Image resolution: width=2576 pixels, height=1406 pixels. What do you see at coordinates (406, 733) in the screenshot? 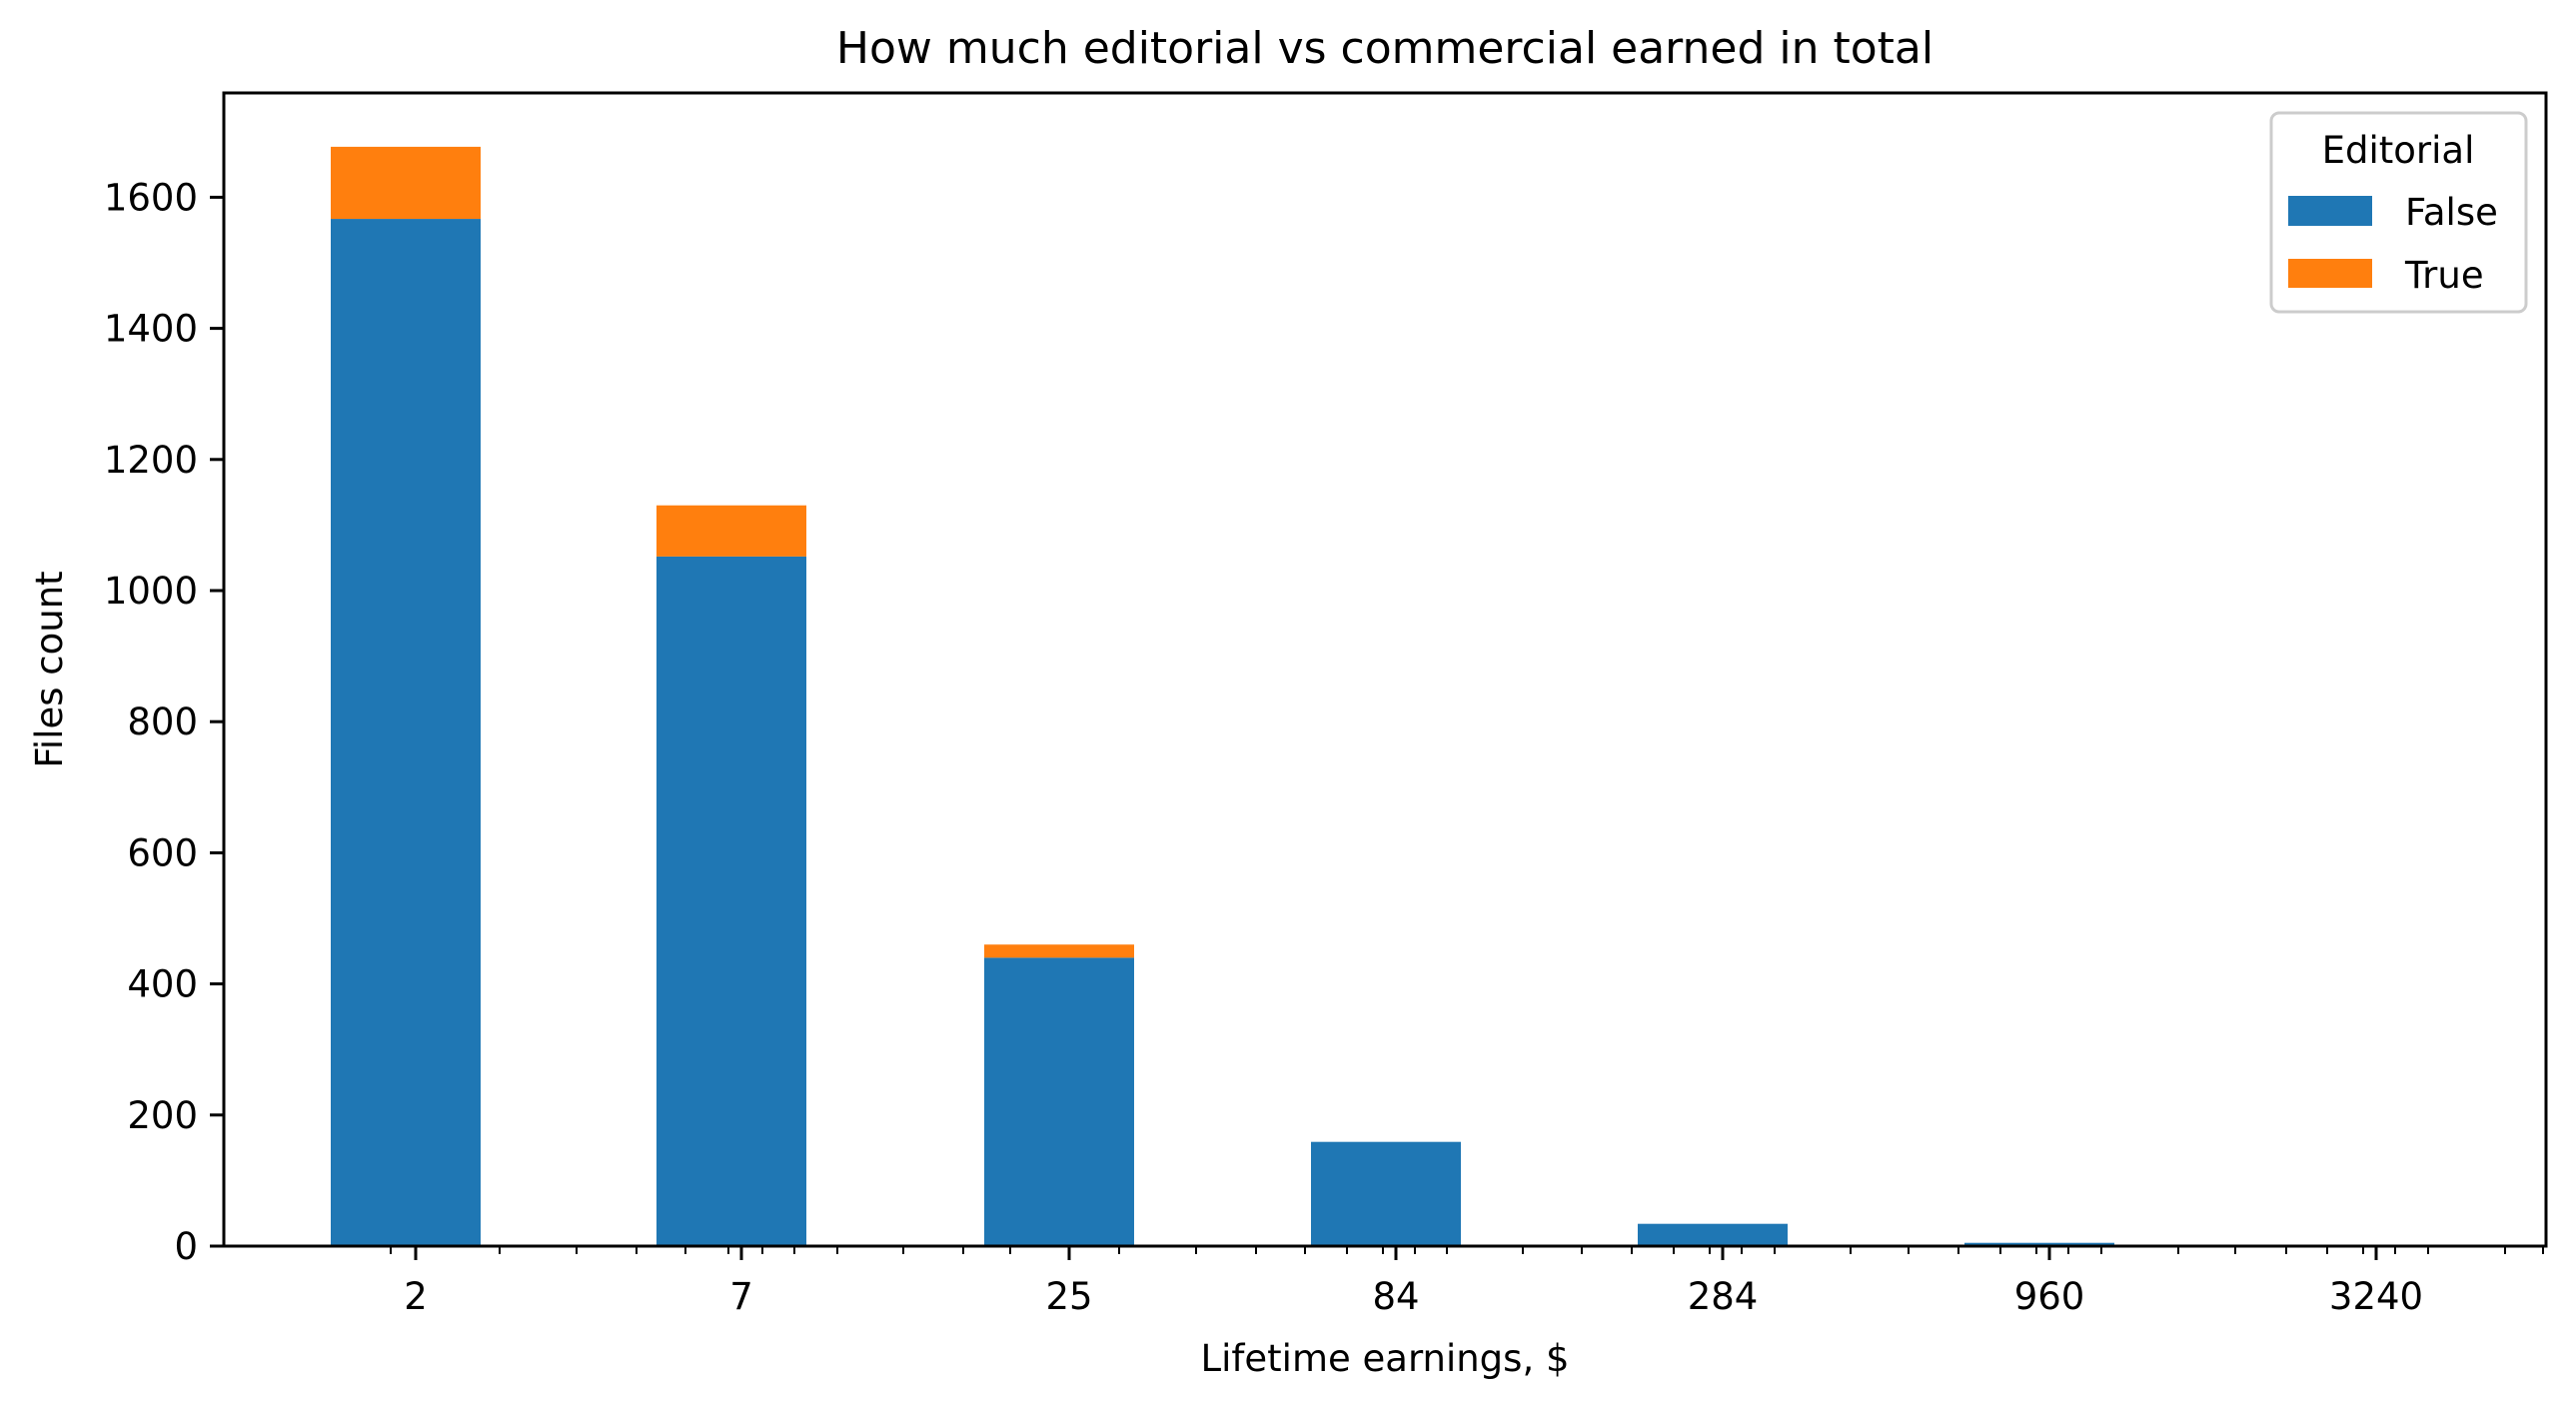
I see `bar-2-false` at bounding box center [406, 733].